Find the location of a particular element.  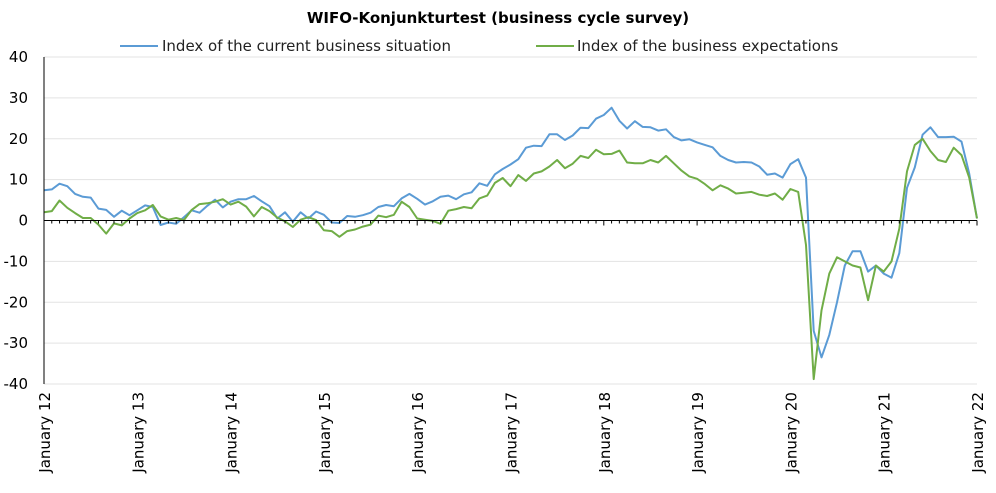

y-tick-label: 10 is located at coordinates (18, 180).